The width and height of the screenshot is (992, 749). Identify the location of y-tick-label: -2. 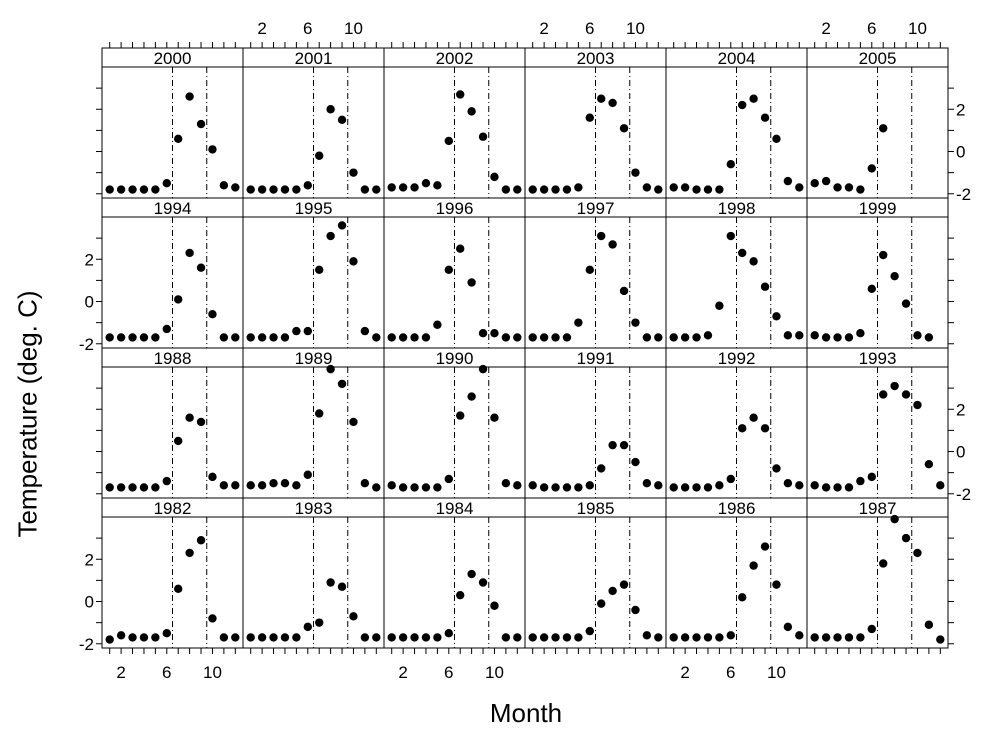
(963, 494).